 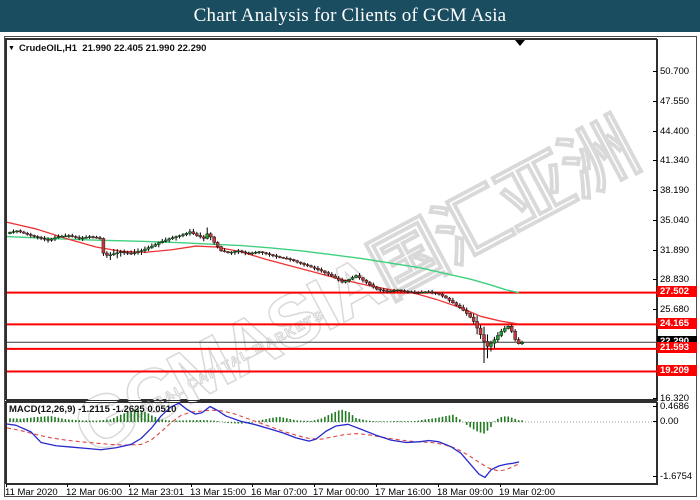 I want to click on price-tick-label: 47.550, so click(x=675, y=101).